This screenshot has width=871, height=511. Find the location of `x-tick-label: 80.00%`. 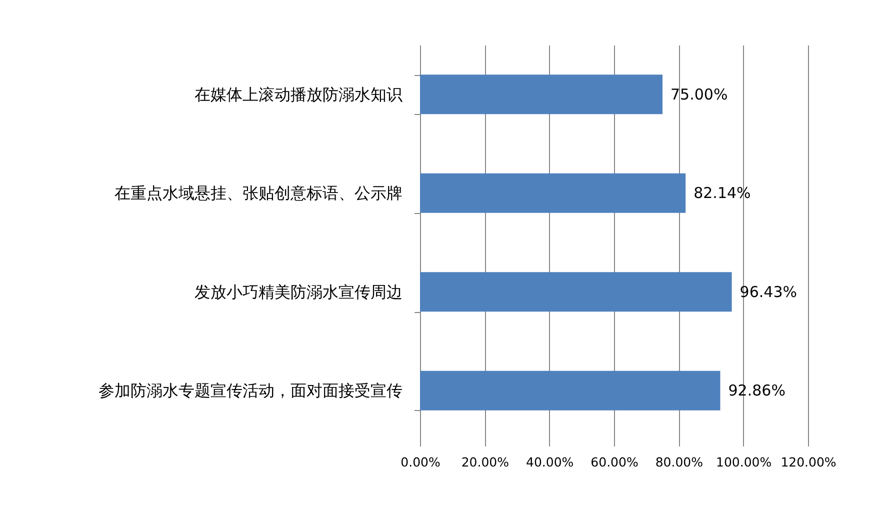

x-tick-label: 80.00% is located at coordinates (679, 462).